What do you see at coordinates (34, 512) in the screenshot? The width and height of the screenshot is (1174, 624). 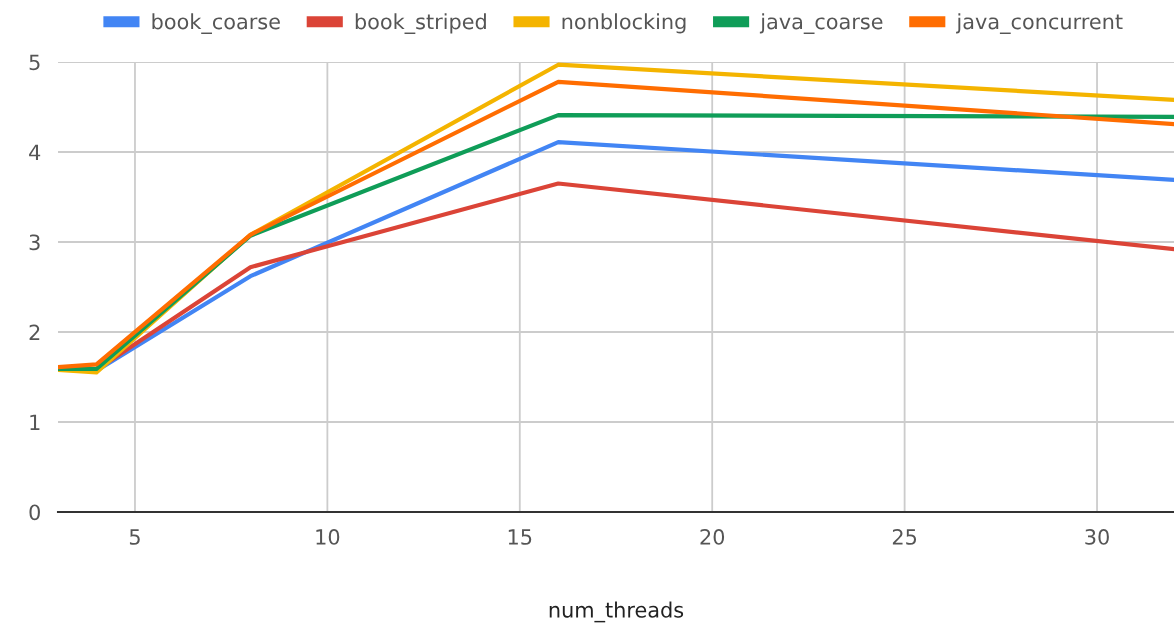 I see `y-tick-label: 0` at bounding box center [34, 512].